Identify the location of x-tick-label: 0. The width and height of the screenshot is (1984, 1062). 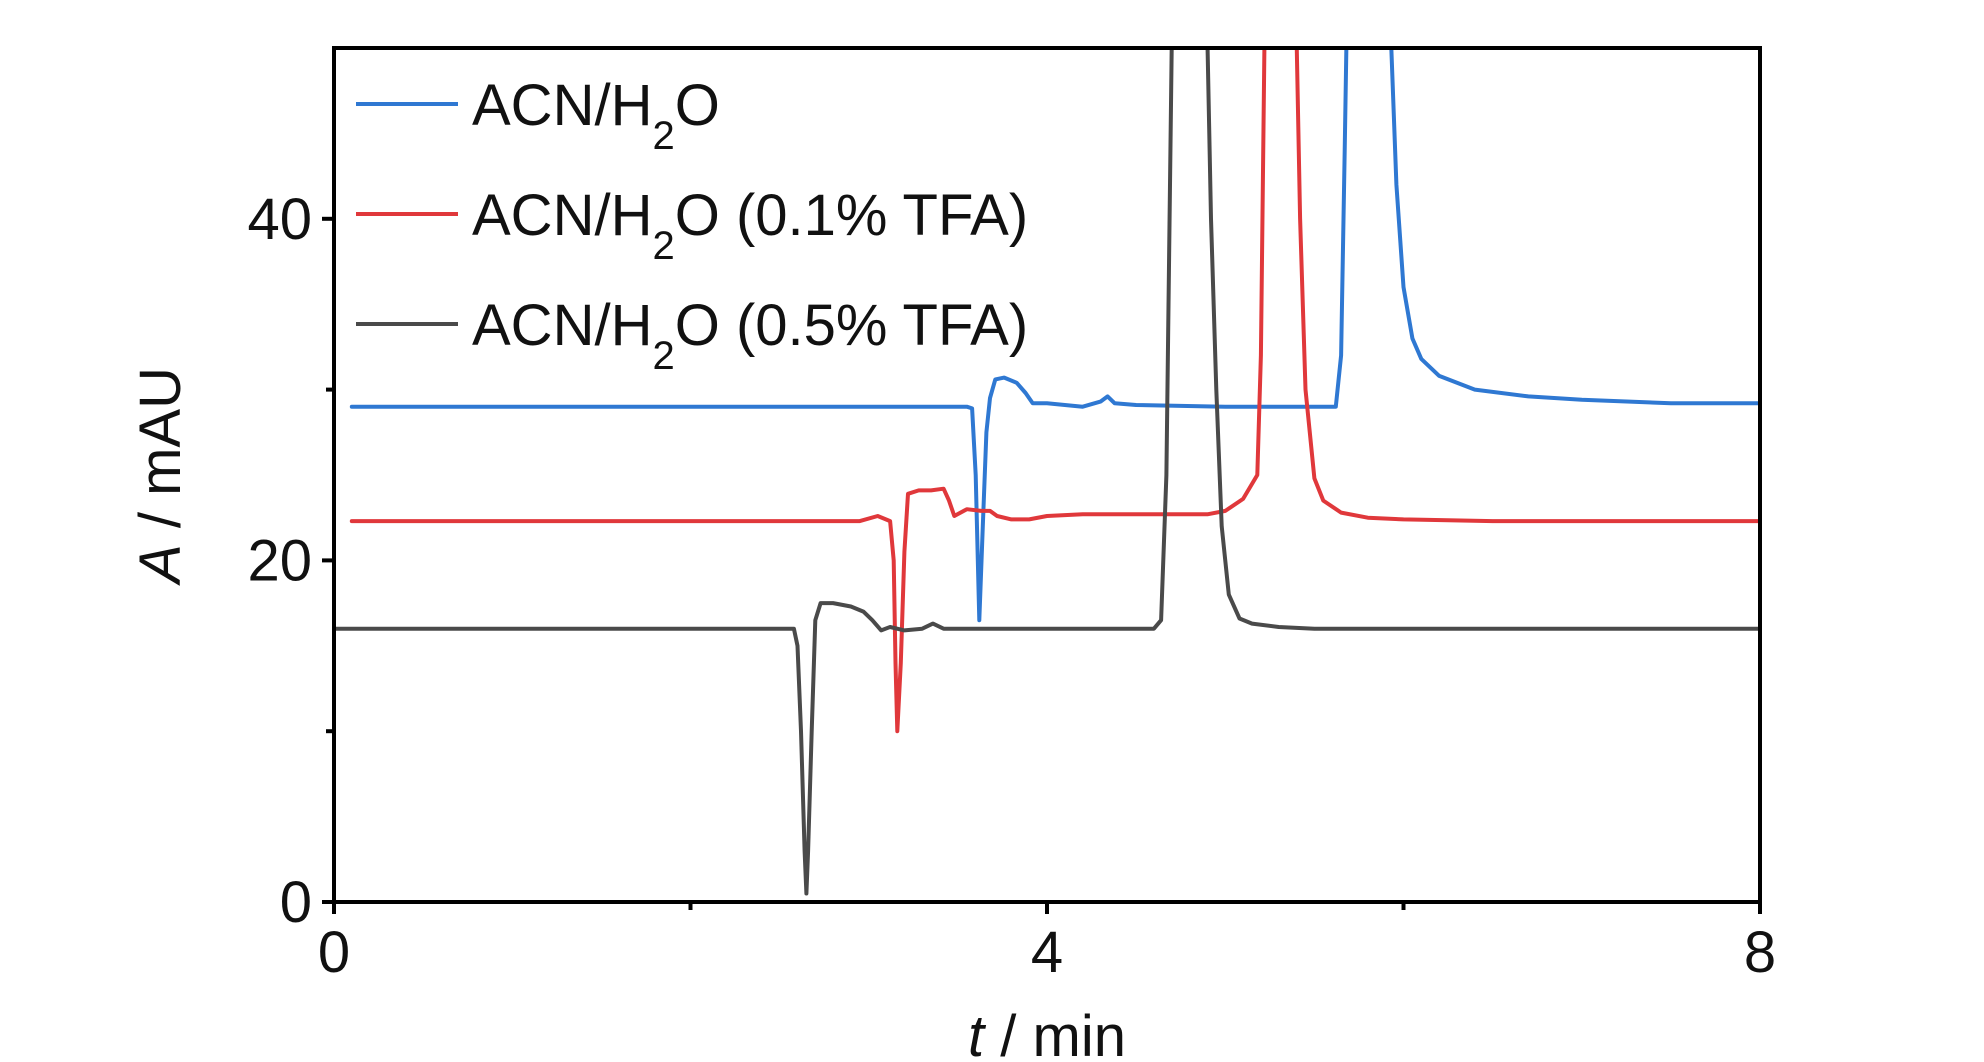
(334, 952).